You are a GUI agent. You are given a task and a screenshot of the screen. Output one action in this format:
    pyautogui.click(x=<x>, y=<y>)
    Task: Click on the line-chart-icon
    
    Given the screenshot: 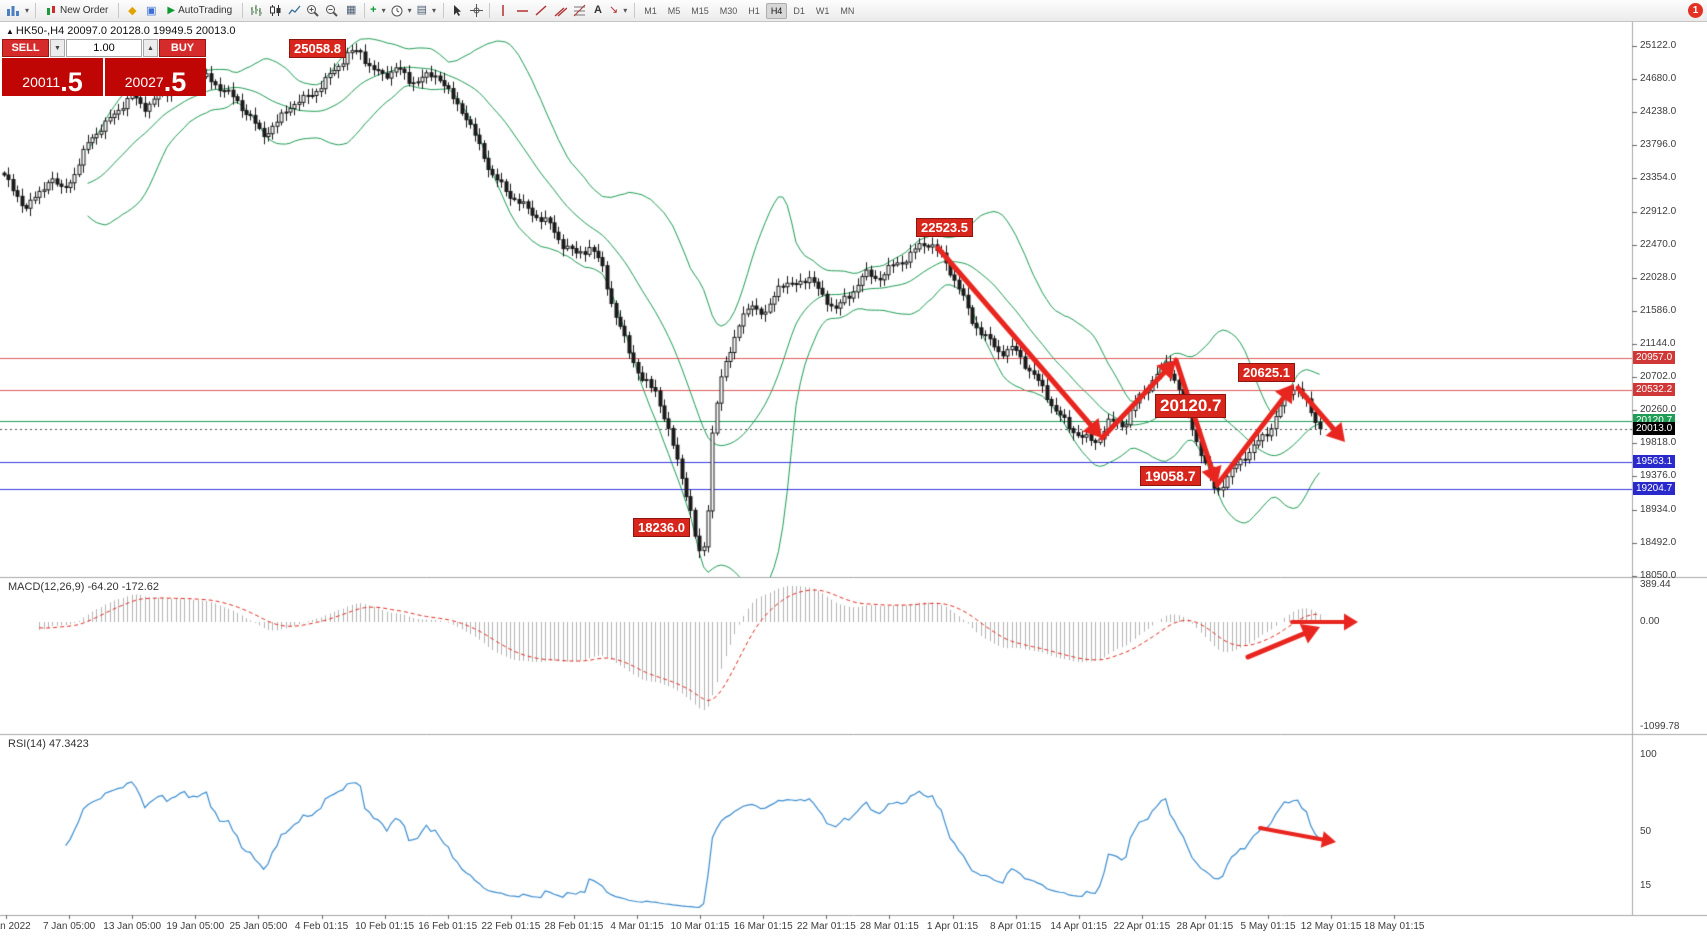 What is the action you would take?
    pyautogui.click(x=294, y=10)
    